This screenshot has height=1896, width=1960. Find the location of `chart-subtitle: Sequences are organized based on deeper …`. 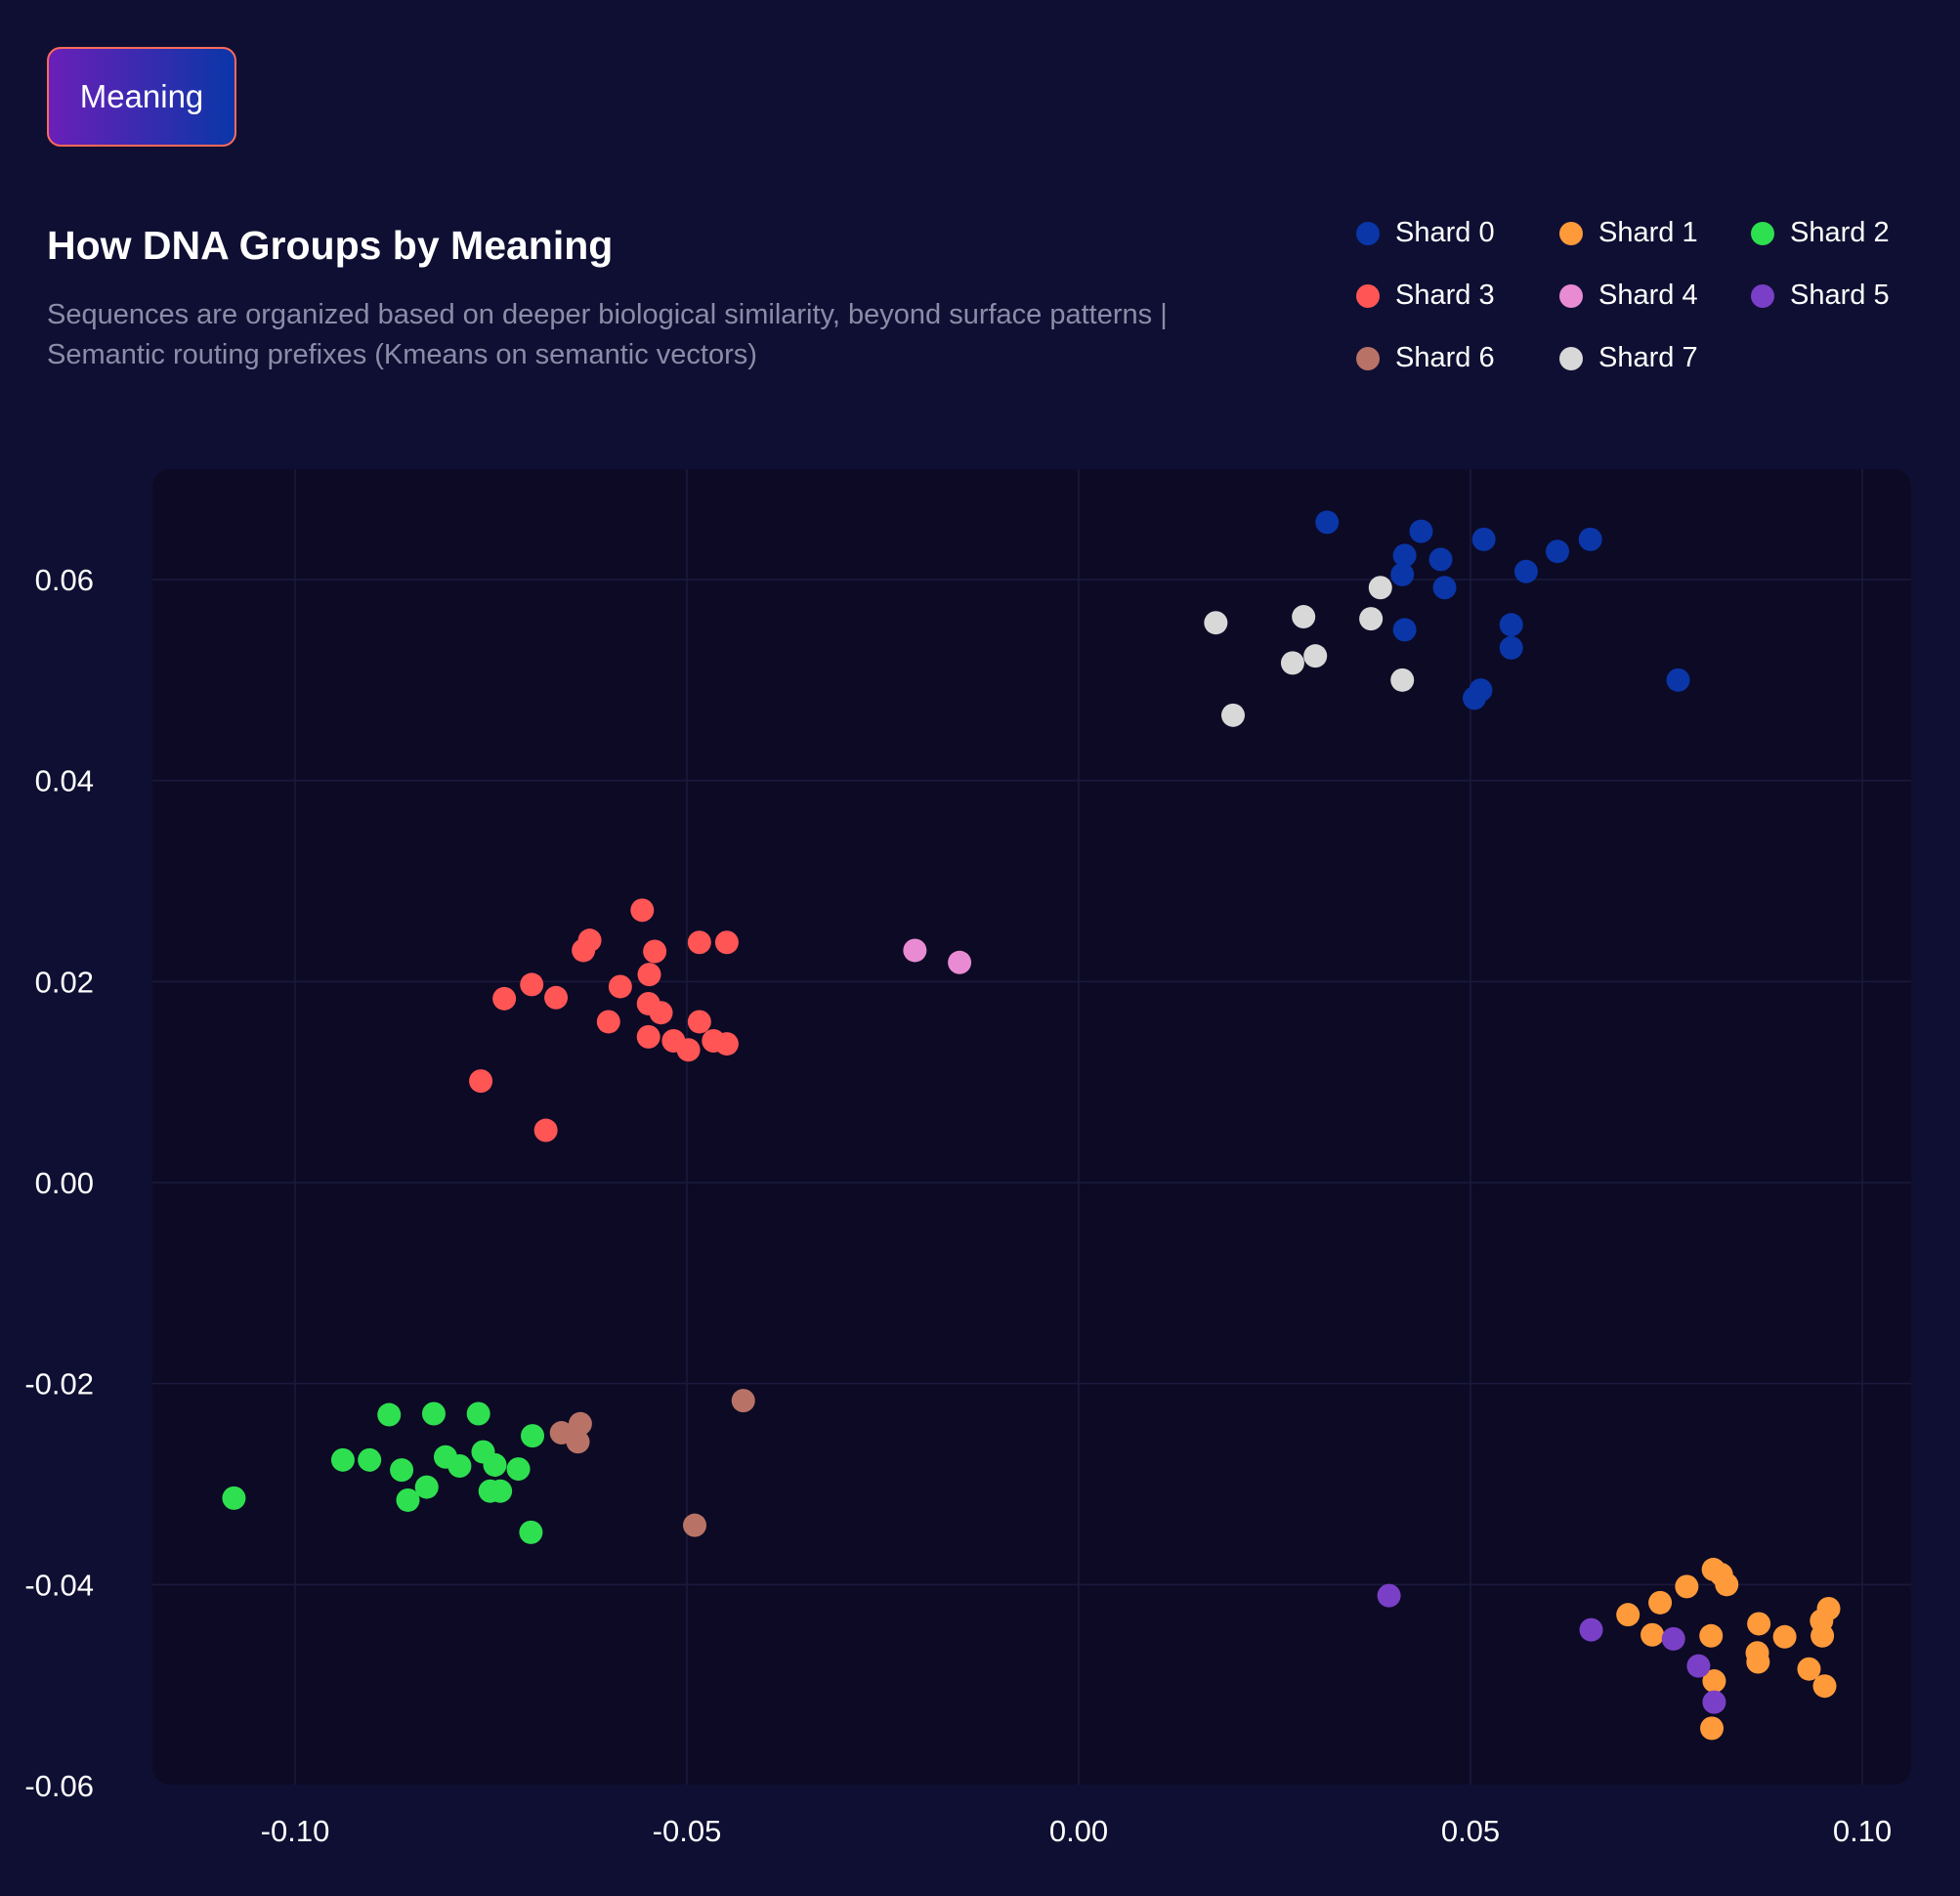

chart-subtitle: Sequences are organized based on deeper … is located at coordinates (607, 334).